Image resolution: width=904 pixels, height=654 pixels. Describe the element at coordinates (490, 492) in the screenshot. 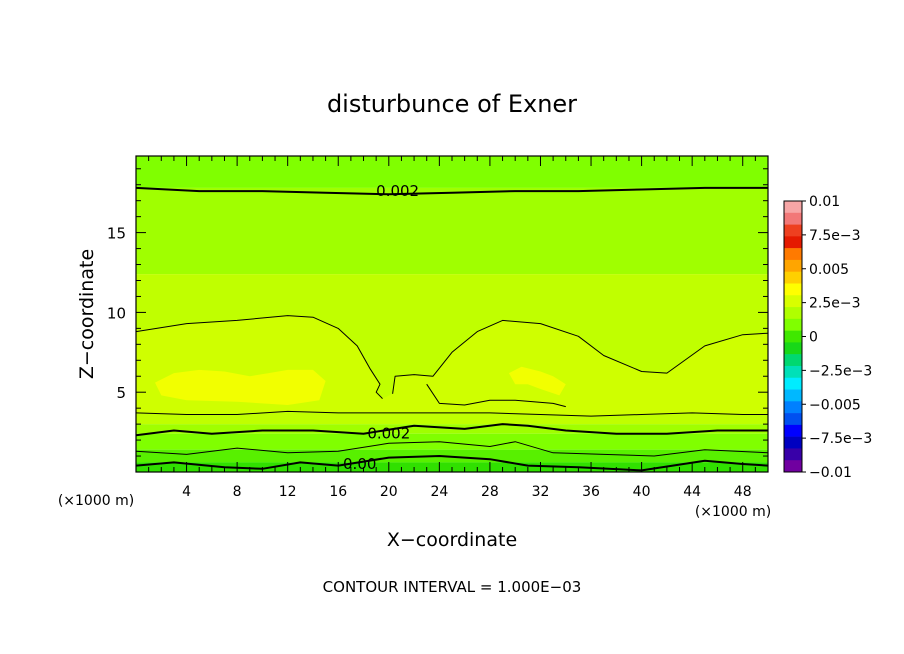

I see `x-tick-label: 28` at that location.